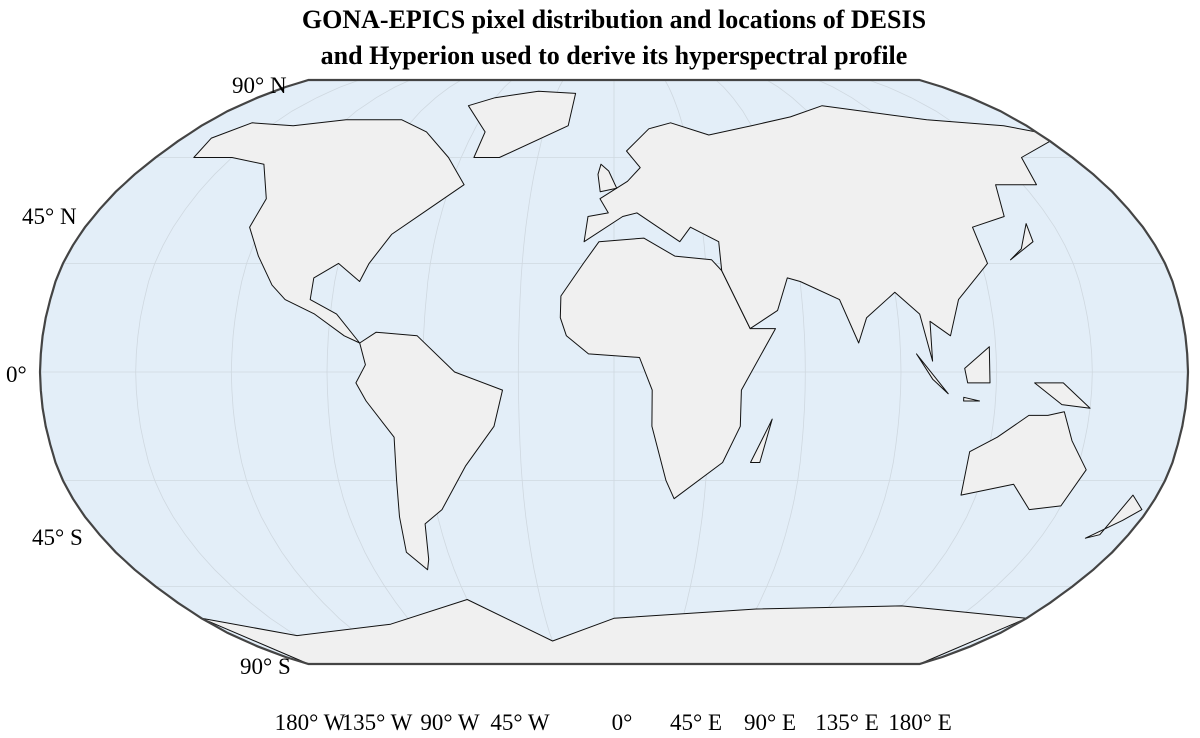 The width and height of the screenshot is (1200, 738). I want to click on longitude-label: 135° W, so click(377, 722).